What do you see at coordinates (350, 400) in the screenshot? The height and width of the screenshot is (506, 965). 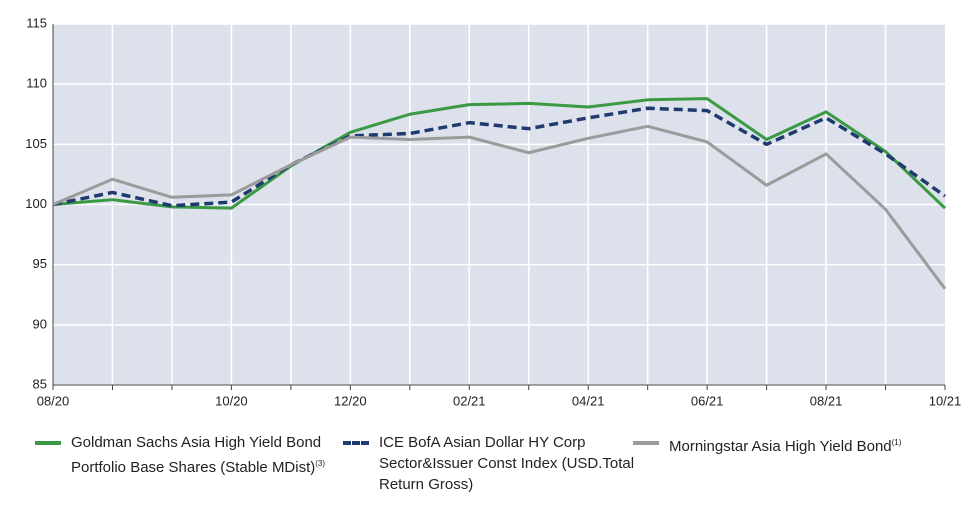 I see `x-tick-label: 12/20` at bounding box center [350, 400].